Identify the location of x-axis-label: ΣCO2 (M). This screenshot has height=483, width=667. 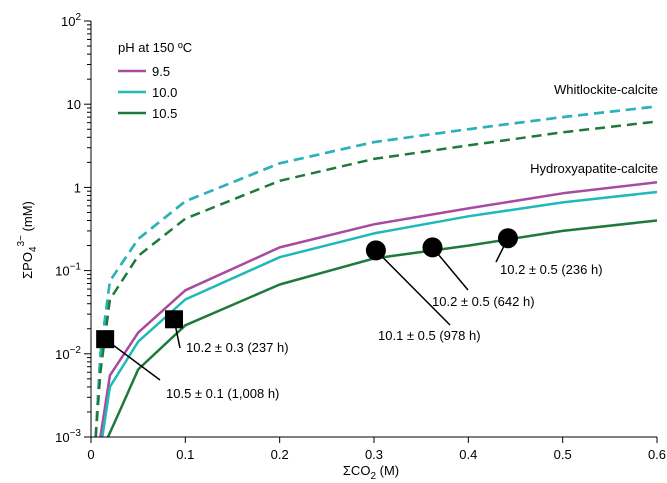
(371, 472).